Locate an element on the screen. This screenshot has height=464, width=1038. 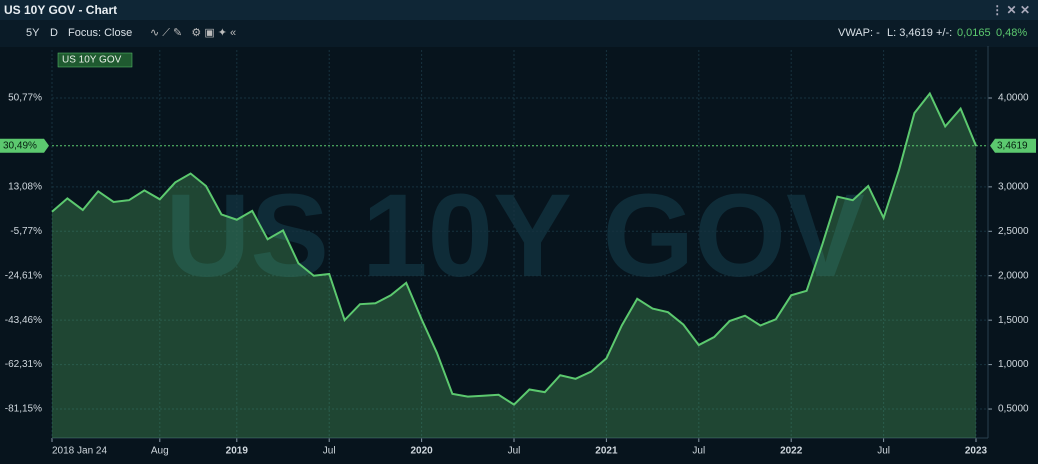
current-value: 3,4619 is located at coordinates (1012, 145).